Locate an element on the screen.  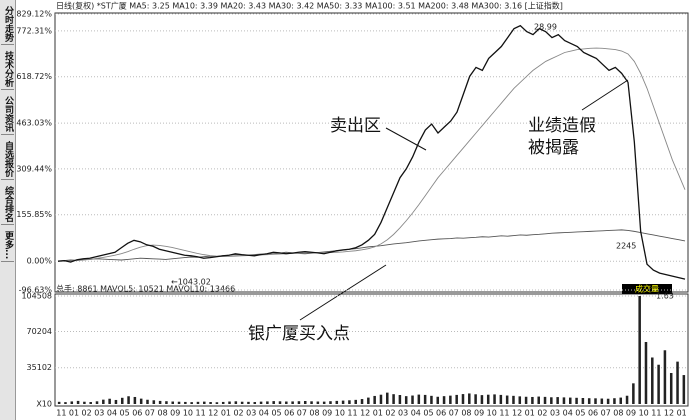
series-line is located at coordinates (371, 245).